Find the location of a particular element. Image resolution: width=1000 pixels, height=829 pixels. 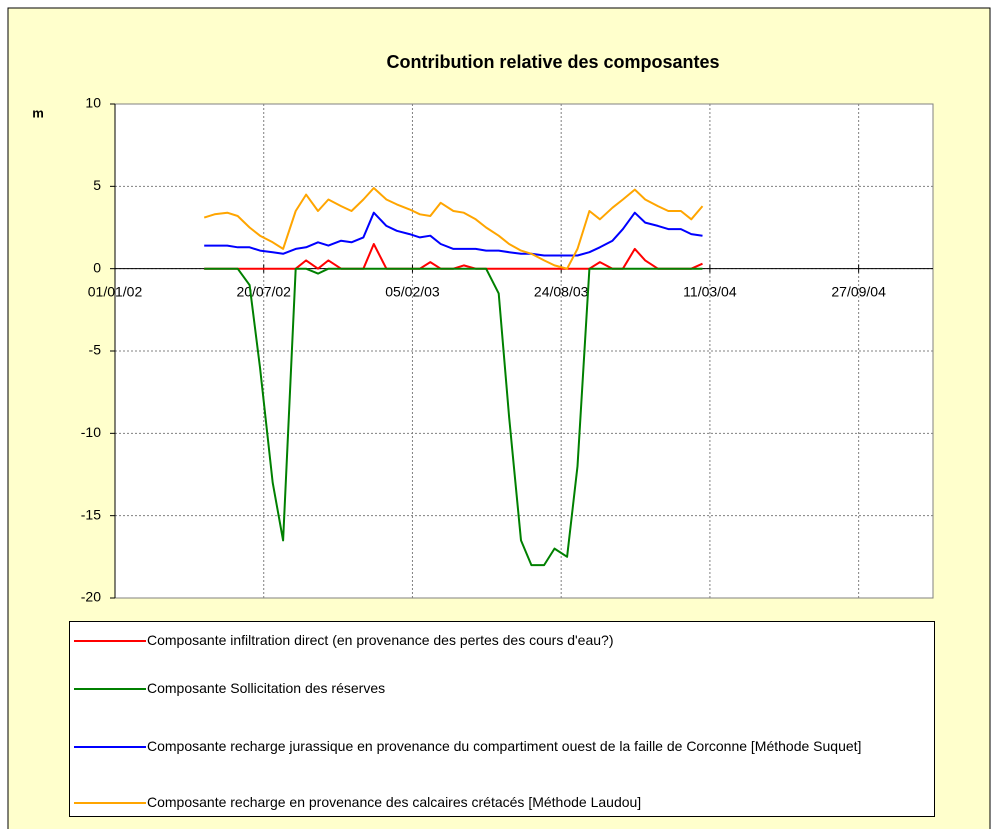

x-tick-label: 05/02/03 is located at coordinates (412, 291).